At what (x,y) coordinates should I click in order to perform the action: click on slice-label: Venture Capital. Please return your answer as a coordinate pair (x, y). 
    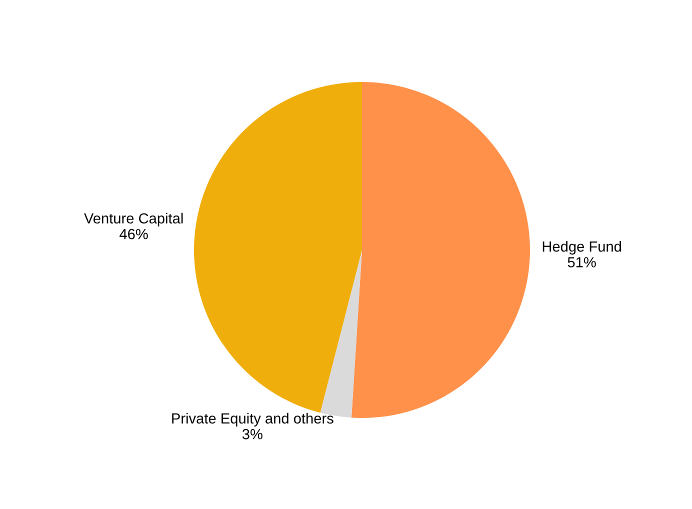
    Looking at the image, I should click on (133, 219).